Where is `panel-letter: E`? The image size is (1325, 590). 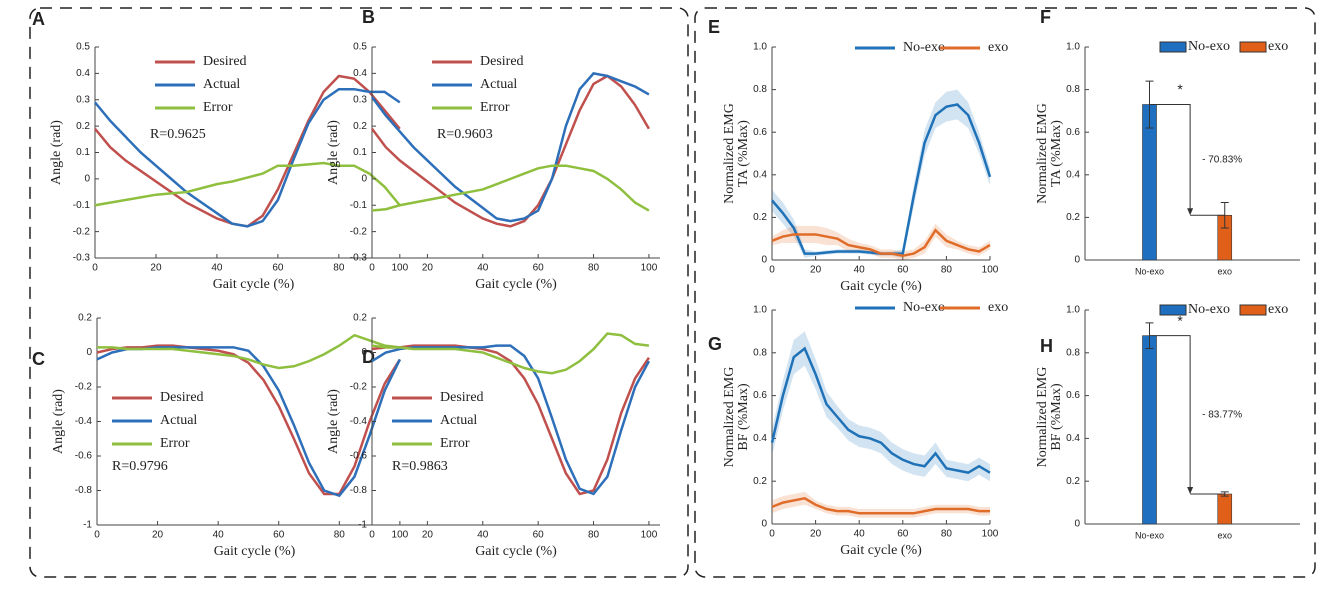 panel-letter: E is located at coordinates (714, 27).